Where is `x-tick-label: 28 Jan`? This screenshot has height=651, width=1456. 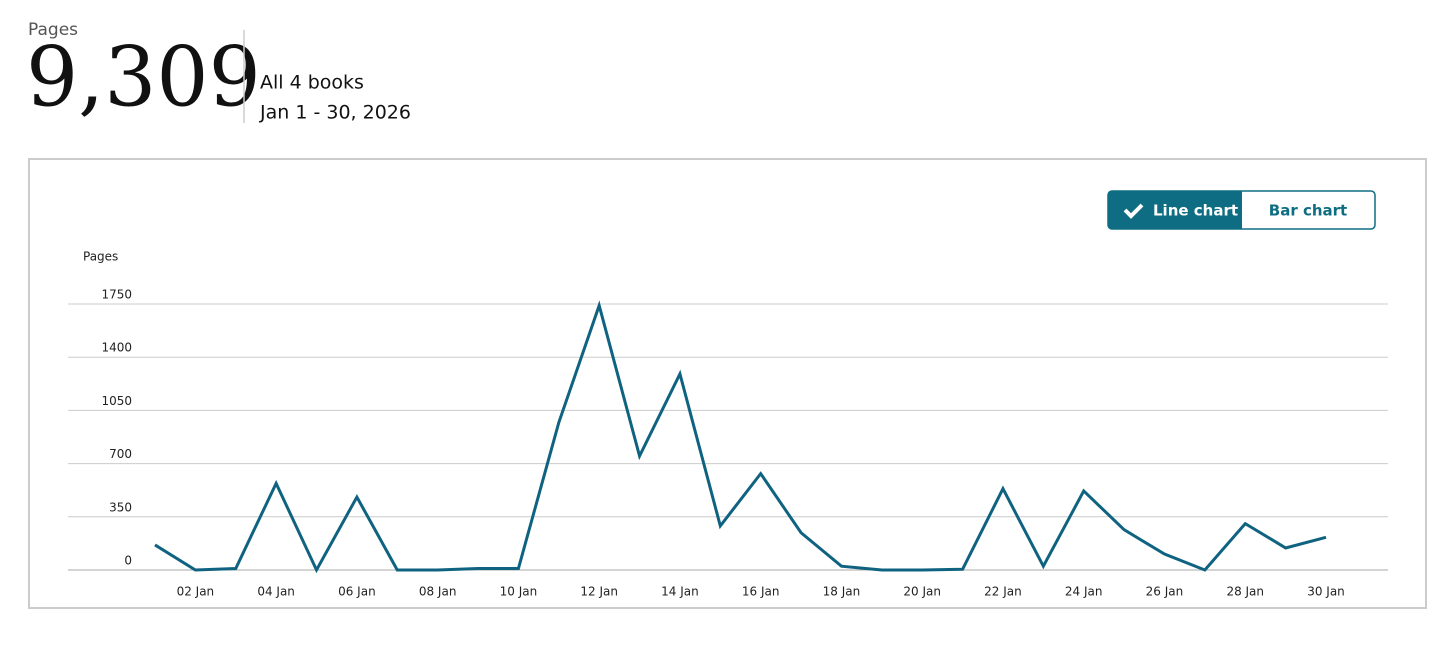
x-tick-label: 28 Jan is located at coordinates (1245, 592).